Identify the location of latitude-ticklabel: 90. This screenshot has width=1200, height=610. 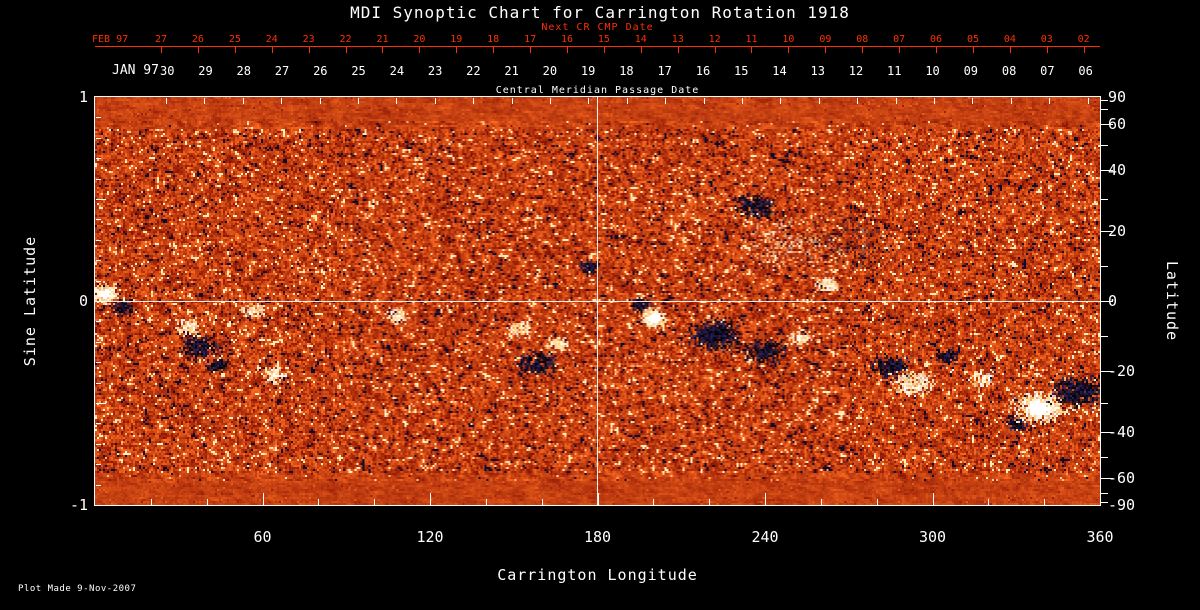
(1117, 97).